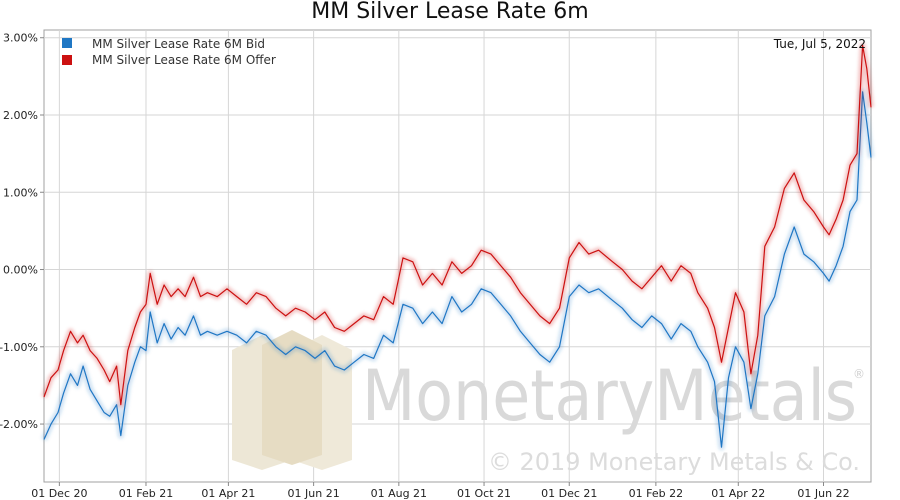 This screenshot has width=900, height=500. I want to click on y-tick-label: 2.00%, so click(20, 115).